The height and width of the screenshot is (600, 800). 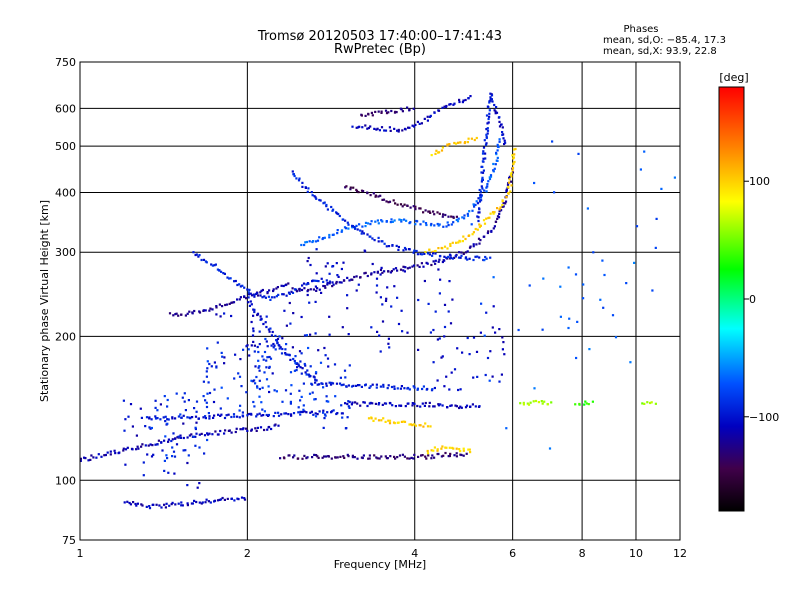 What do you see at coordinates (65, 192) in the screenshot?
I see `y-tick-label: 400` at bounding box center [65, 192].